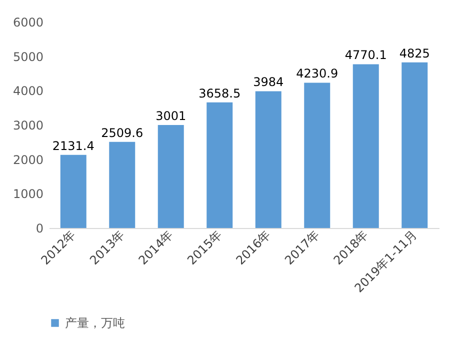  Describe the element at coordinates (73, 145) in the screenshot. I see `data-label: 2131.4` at that location.